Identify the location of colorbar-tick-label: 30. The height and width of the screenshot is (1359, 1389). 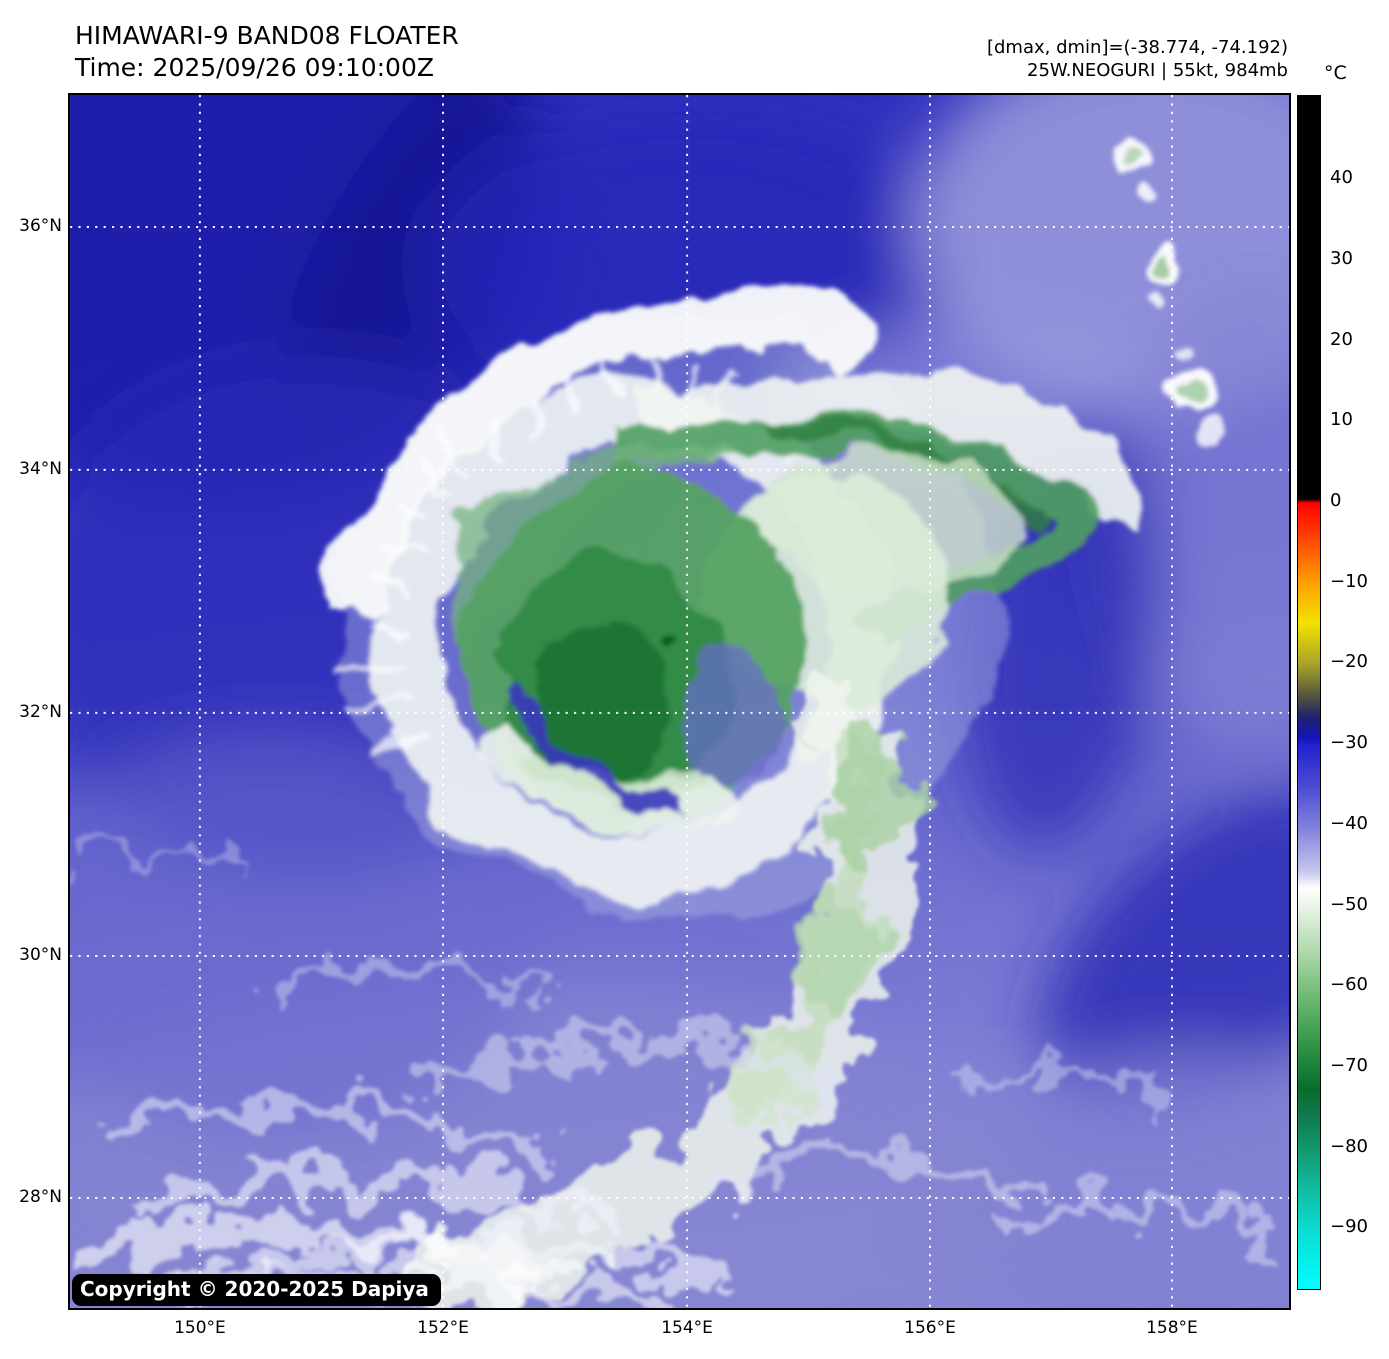
(1341, 258).